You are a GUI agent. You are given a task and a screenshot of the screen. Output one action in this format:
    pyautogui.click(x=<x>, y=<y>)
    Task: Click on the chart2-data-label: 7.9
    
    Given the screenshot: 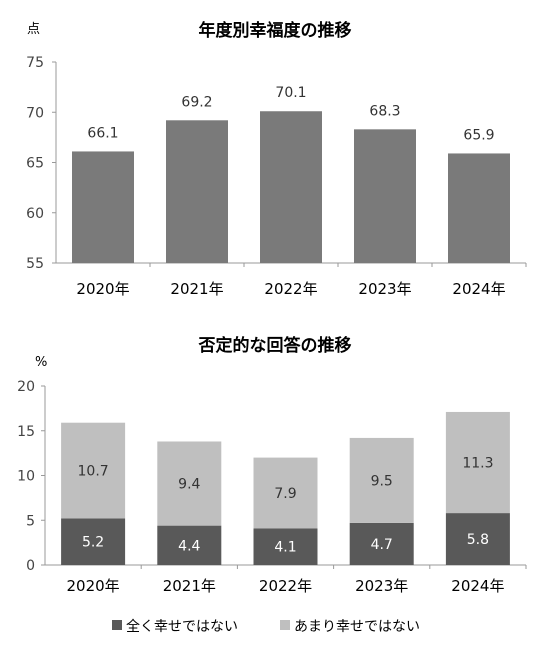 What is the action you would take?
    pyautogui.click(x=285, y=494)
    